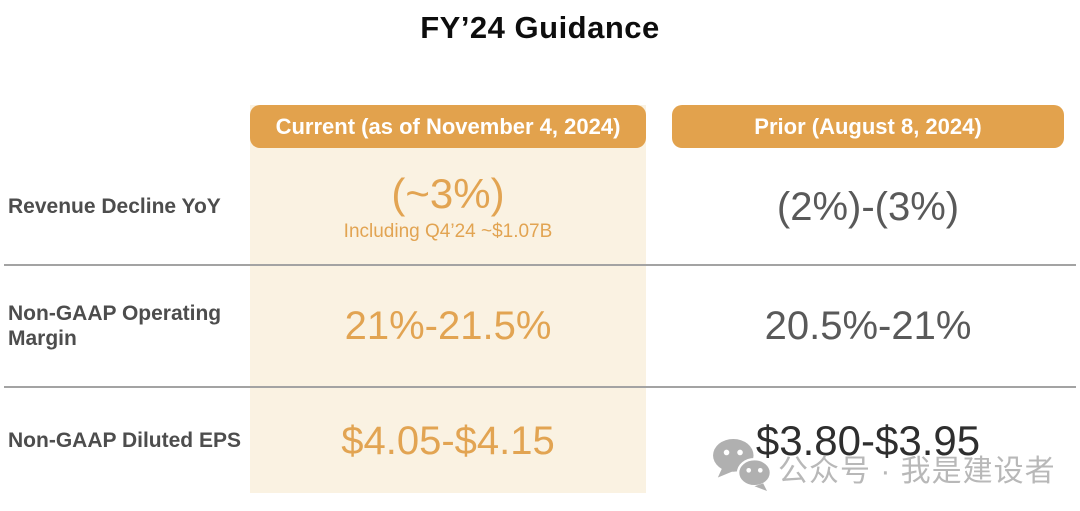  Describe the element at coordinates (448, 231) in the screenshot. I see `note-revenue-decline-current: Including Q4’24 ~$1.07B` at that location.